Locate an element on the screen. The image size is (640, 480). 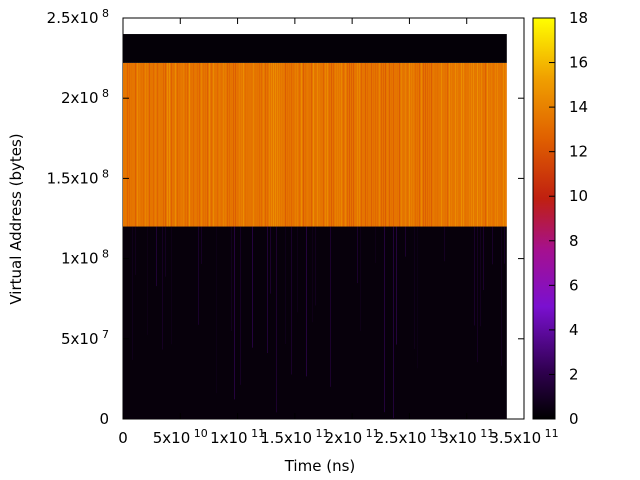
y-tick-label: 1.5x10 8 is located at coordinates (78, 177).